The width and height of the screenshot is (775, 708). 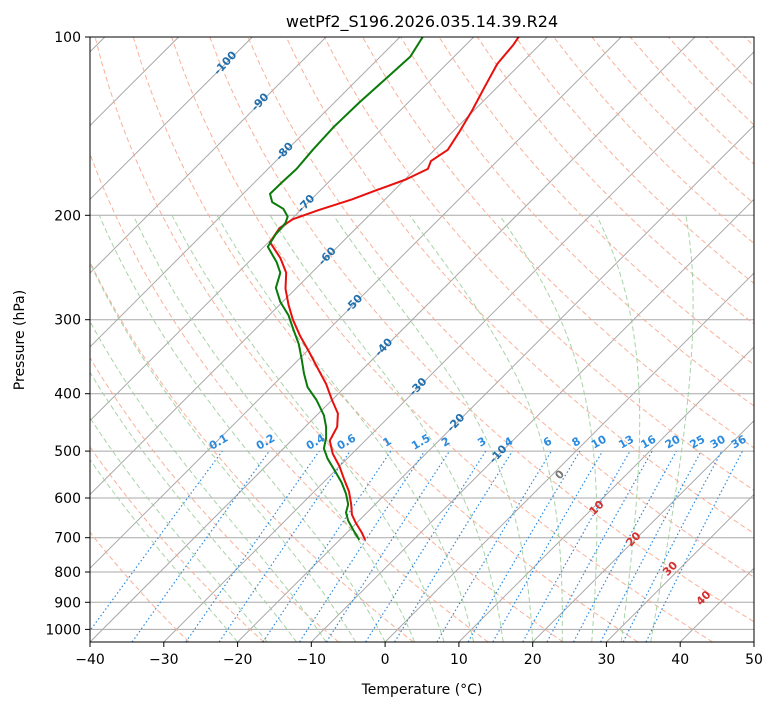 I want to click on y-tick-label: 600, so click(x=67, y=499).